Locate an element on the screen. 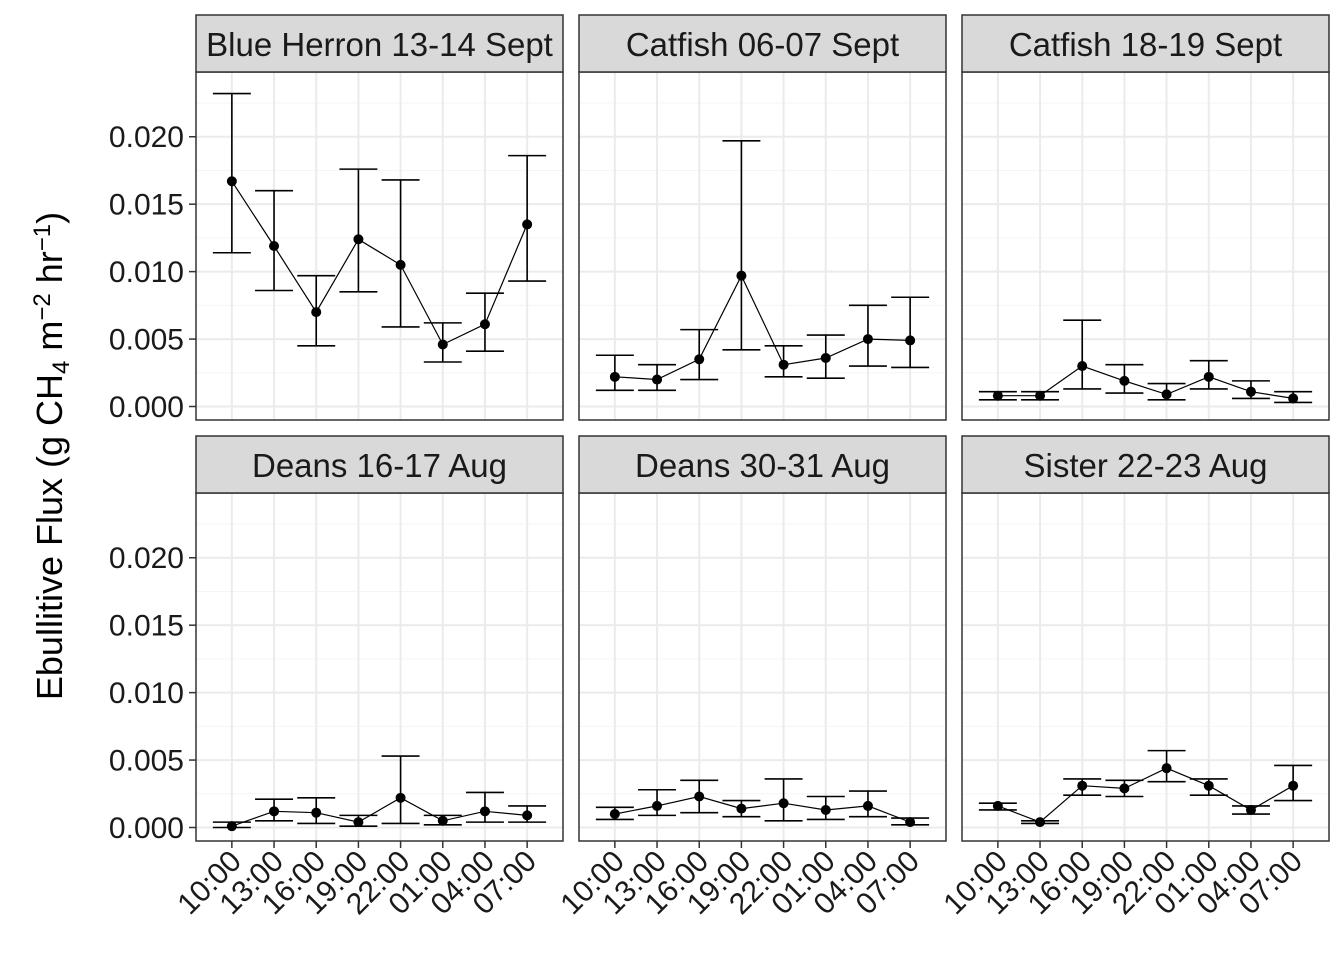 This screenshot has width=1344, height=960. panel-2: Catfish 06-07 Sept is located at coordinates (762, 217).